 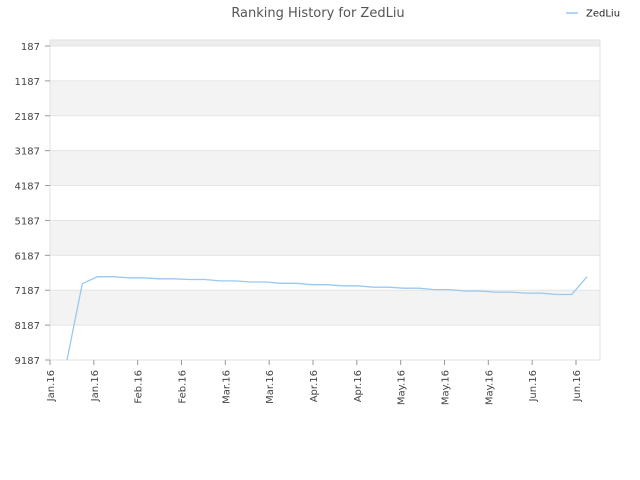 What do you see at coordinates (603, 14) in the screenshot?
I see `legend-label-zedliu: ZedLiu` at bounding box center [603, 14].